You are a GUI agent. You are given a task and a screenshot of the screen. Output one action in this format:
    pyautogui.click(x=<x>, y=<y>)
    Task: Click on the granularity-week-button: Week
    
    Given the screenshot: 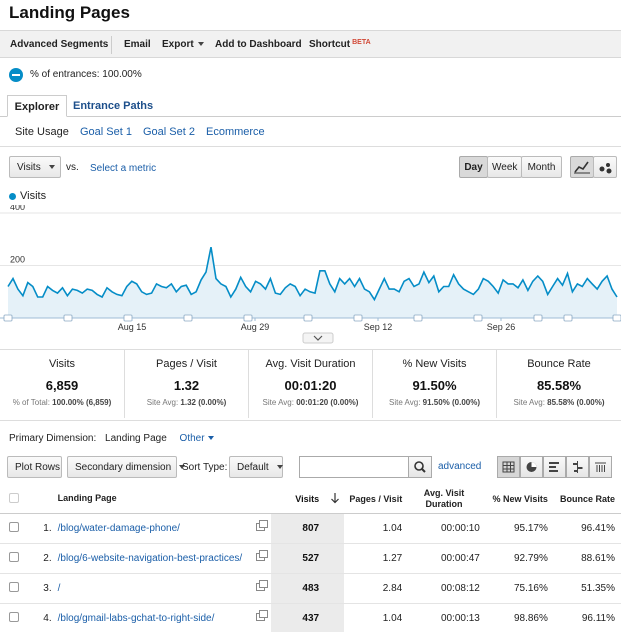 What is the action you would take?
    pyautogui.click(x=504, y=167)
    